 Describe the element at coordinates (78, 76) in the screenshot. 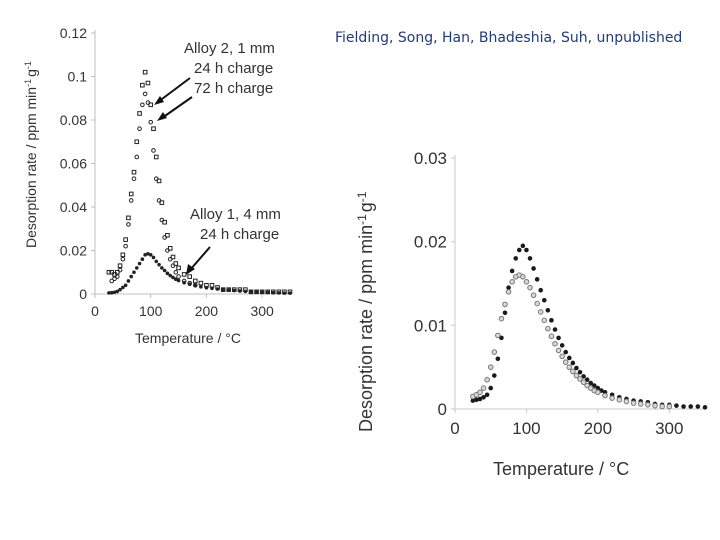

I see `y-tick-label: 0.1` at that location.